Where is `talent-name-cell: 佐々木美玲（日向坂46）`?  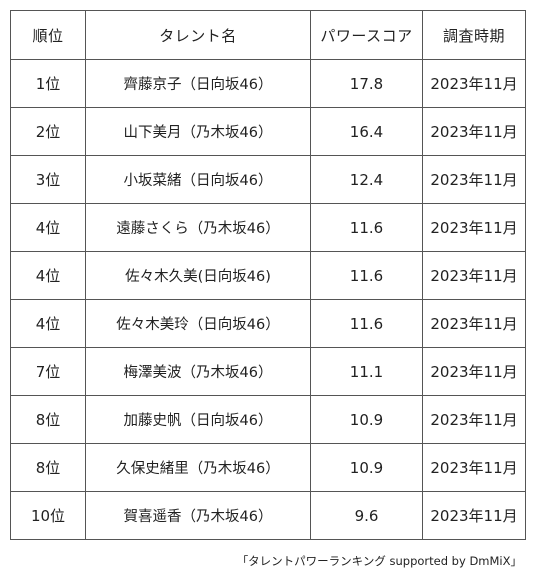 talent-name-cell: 佐々木美玲（日向坂46） is located at coordinates (198, 323).